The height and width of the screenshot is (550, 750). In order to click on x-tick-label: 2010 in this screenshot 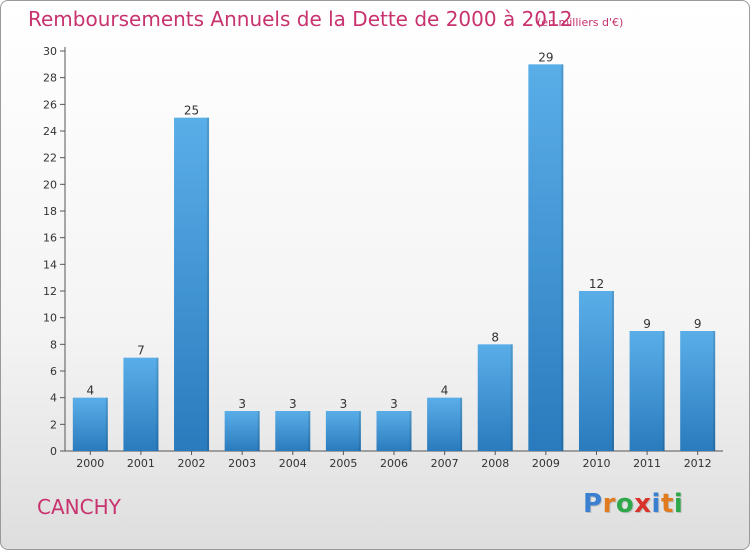, I will do `click(596, 463)`.